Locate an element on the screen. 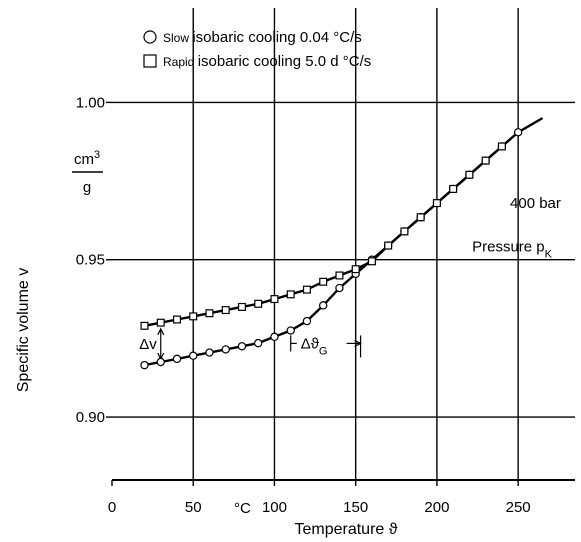  y-tick-label: 1.00 is located at coordinates (90, 102).